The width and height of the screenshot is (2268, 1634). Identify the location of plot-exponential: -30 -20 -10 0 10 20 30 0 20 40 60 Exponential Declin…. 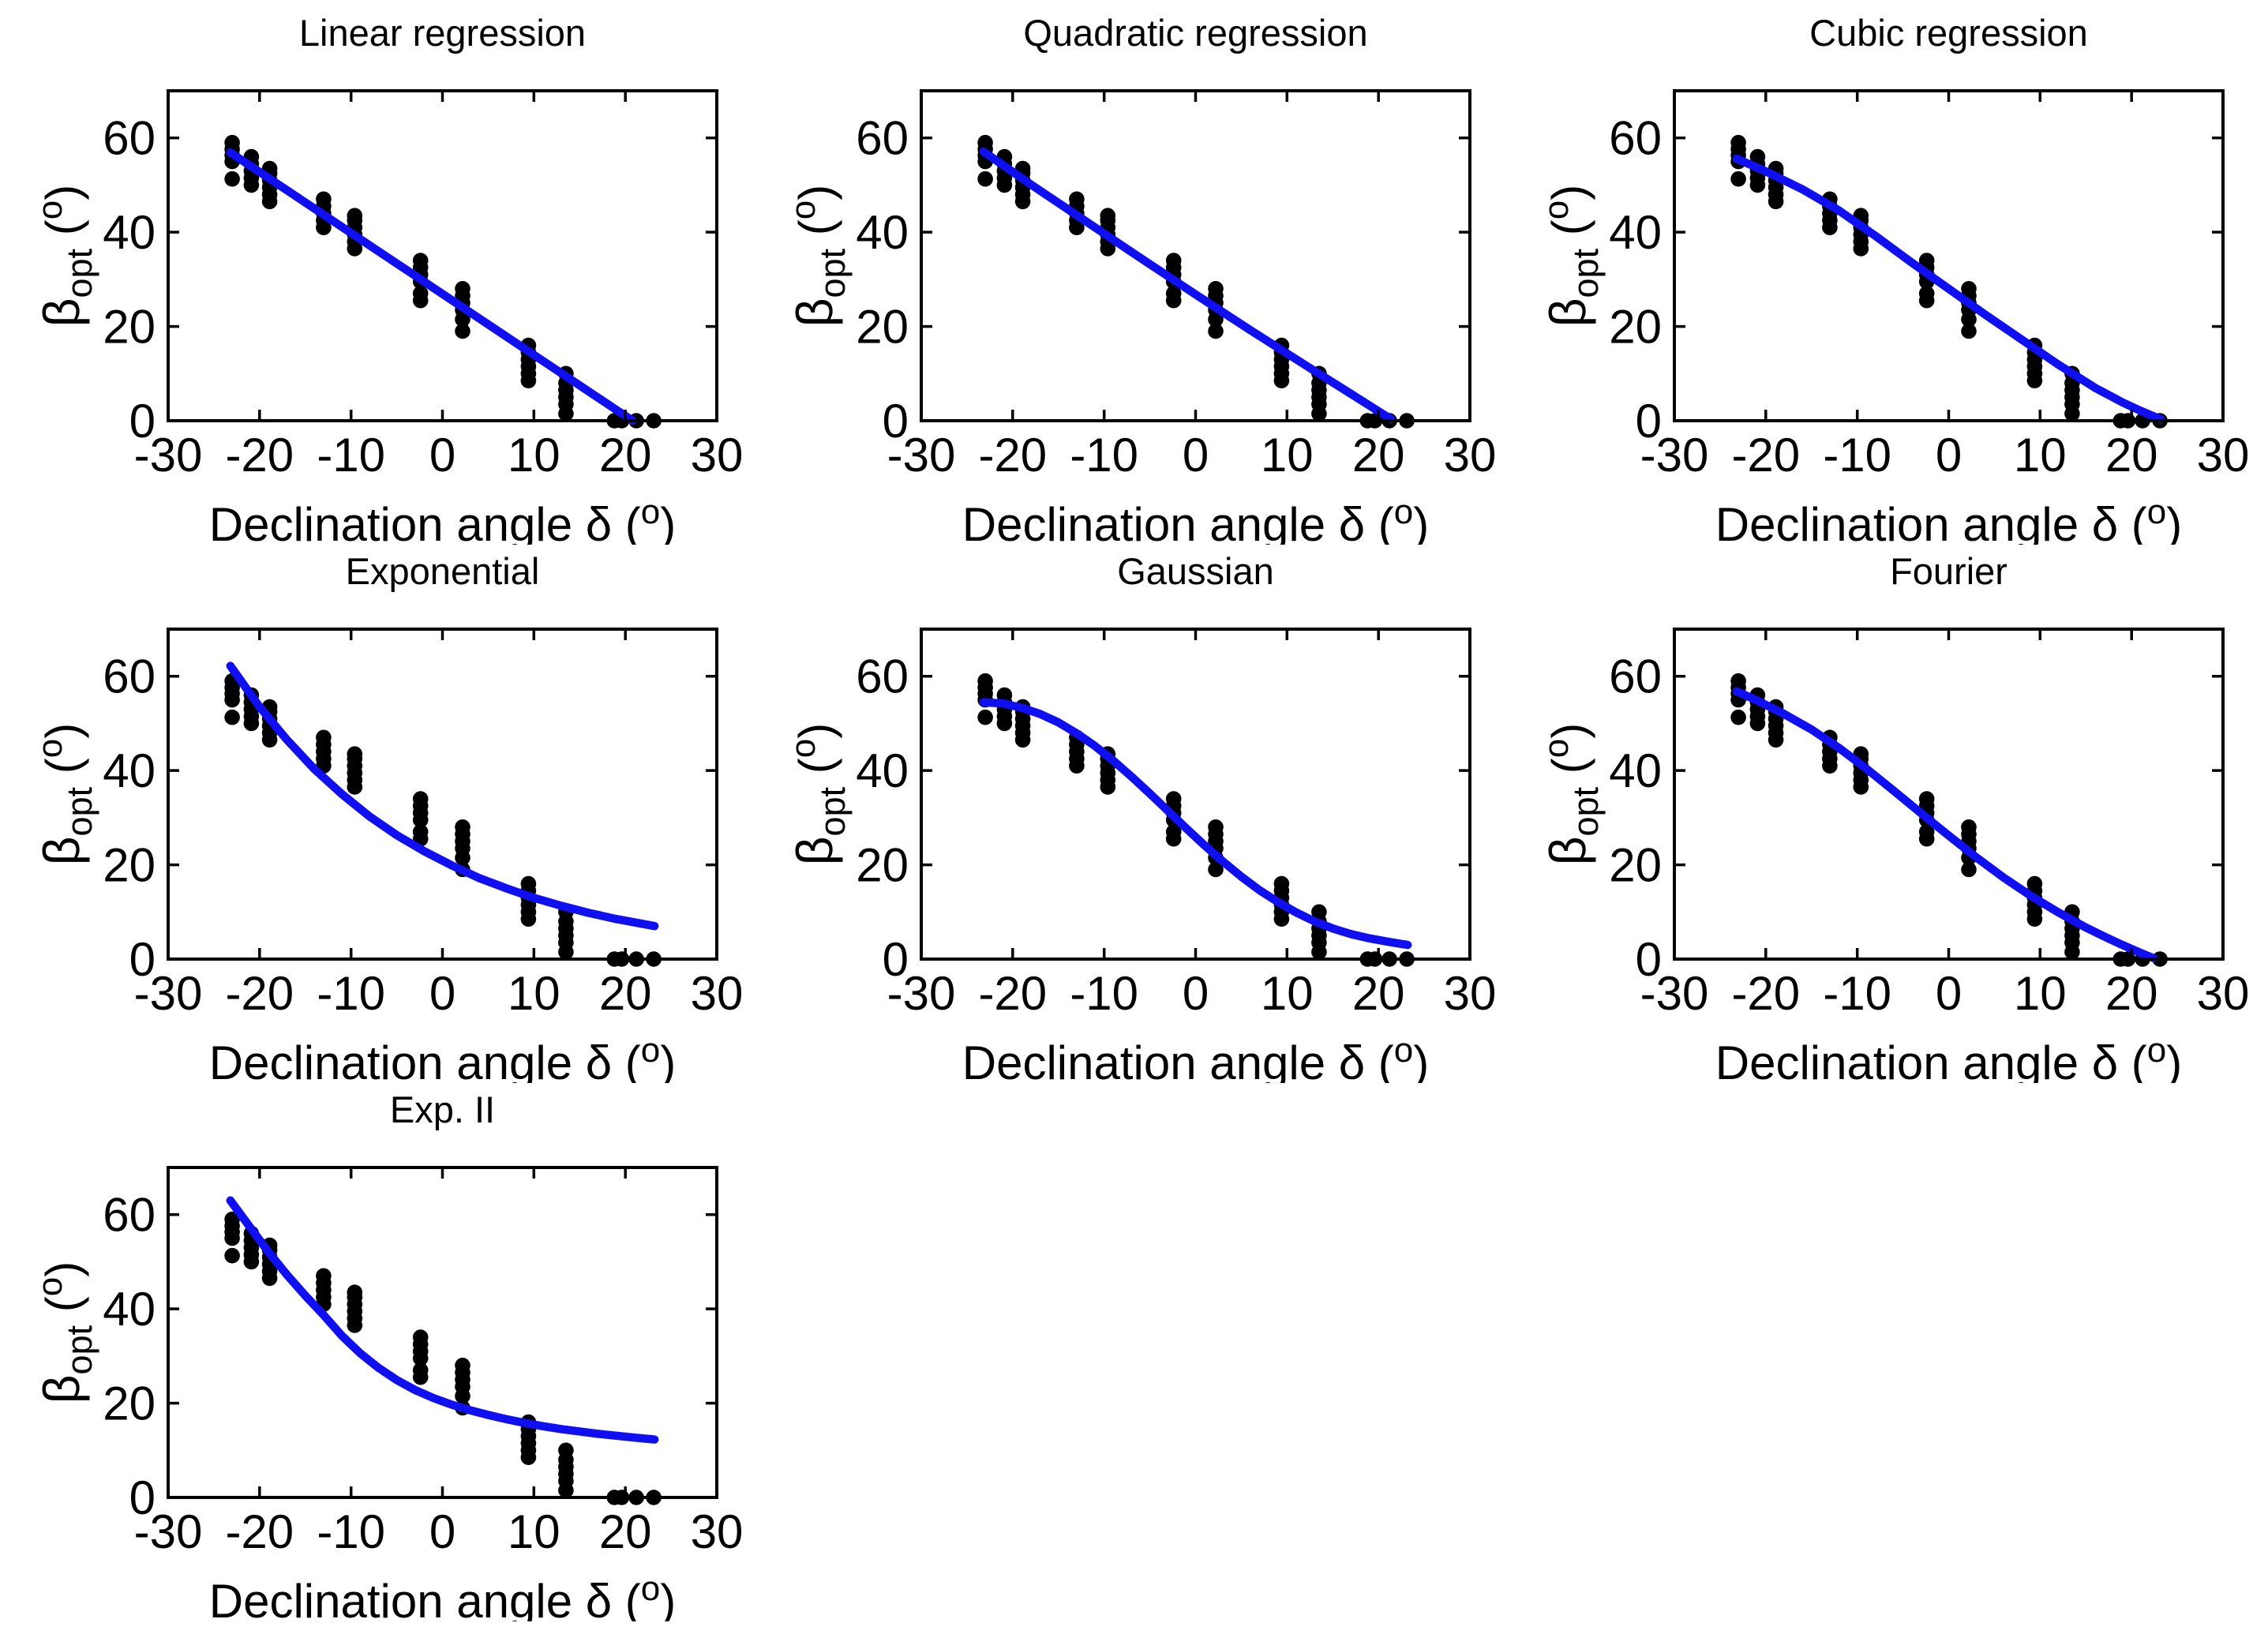
(387, 819).